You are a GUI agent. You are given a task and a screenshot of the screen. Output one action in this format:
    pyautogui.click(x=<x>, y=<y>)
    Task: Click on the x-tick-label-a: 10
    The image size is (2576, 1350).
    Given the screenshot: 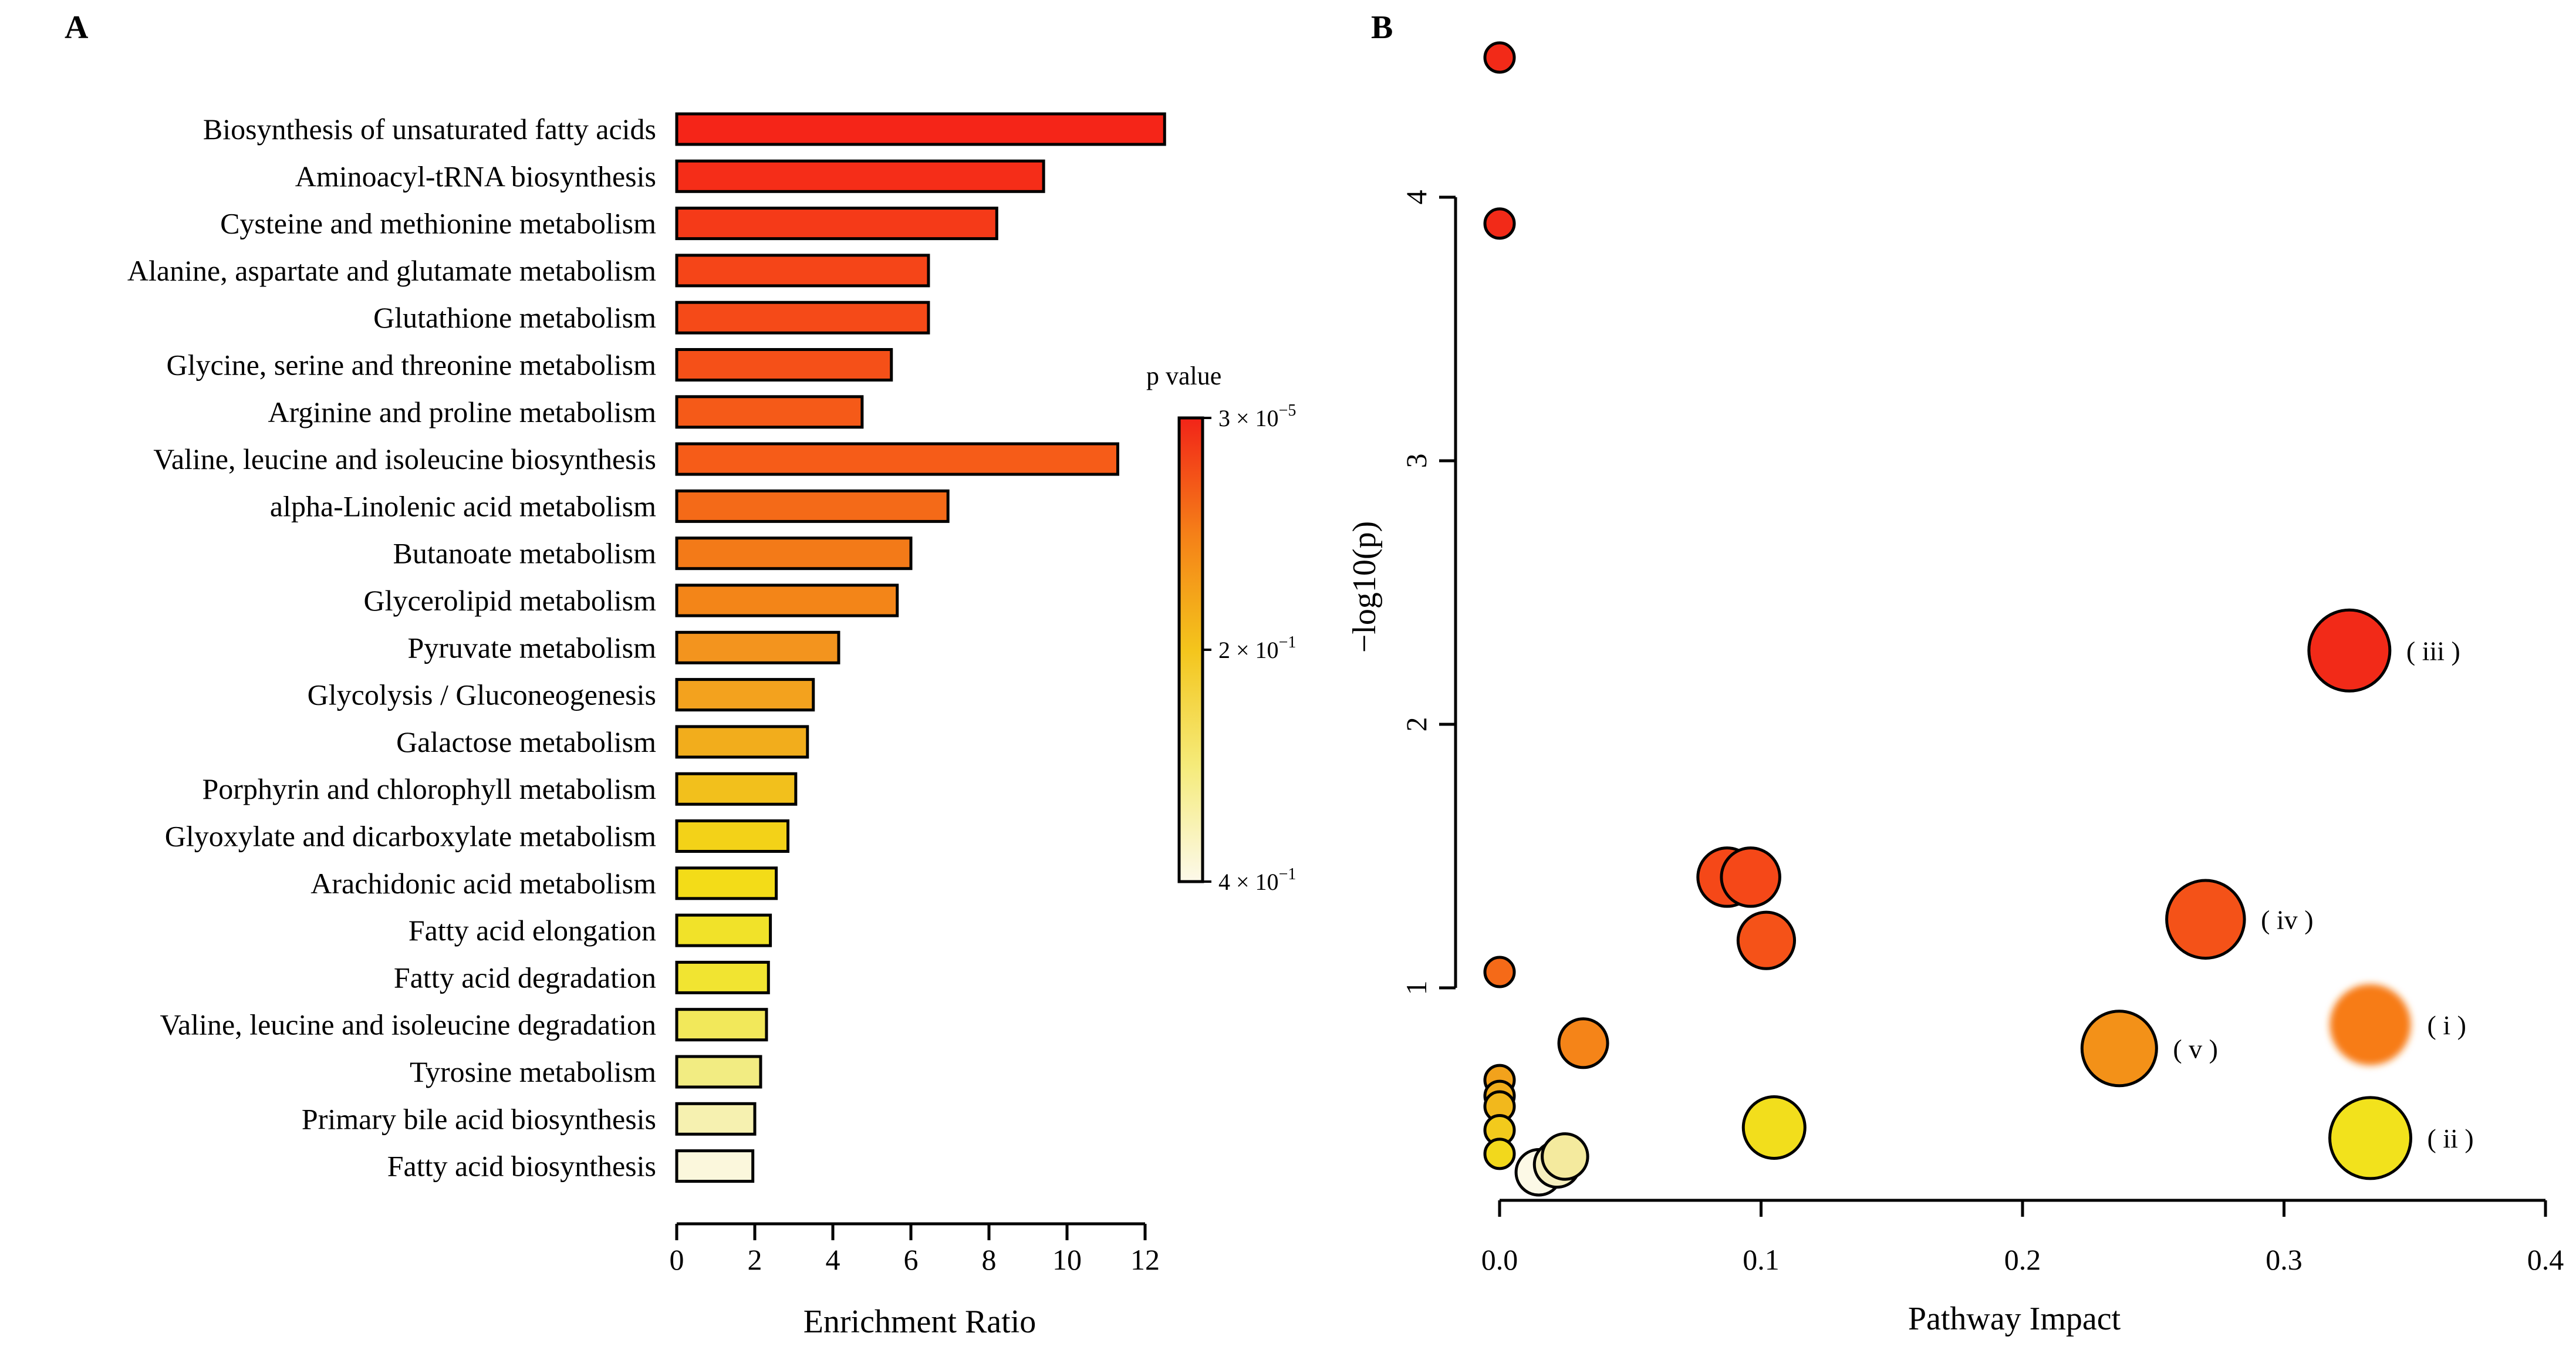 What is the action you would take?
    pyautogui.click(x=1067, y=1259)
    